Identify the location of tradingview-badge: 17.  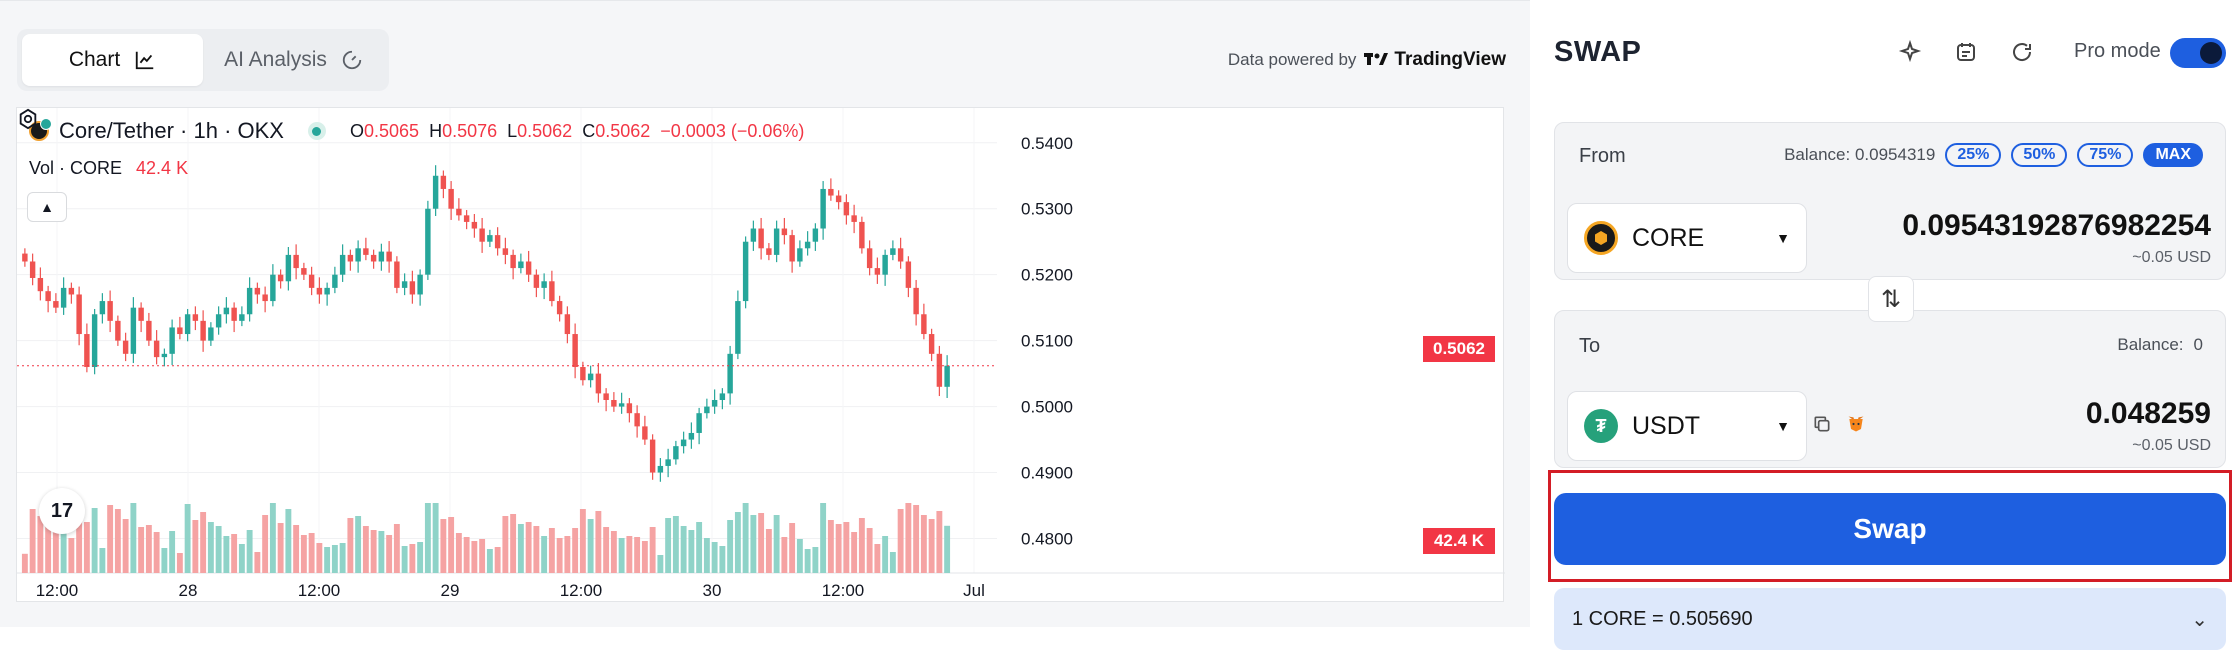
(62, 511).